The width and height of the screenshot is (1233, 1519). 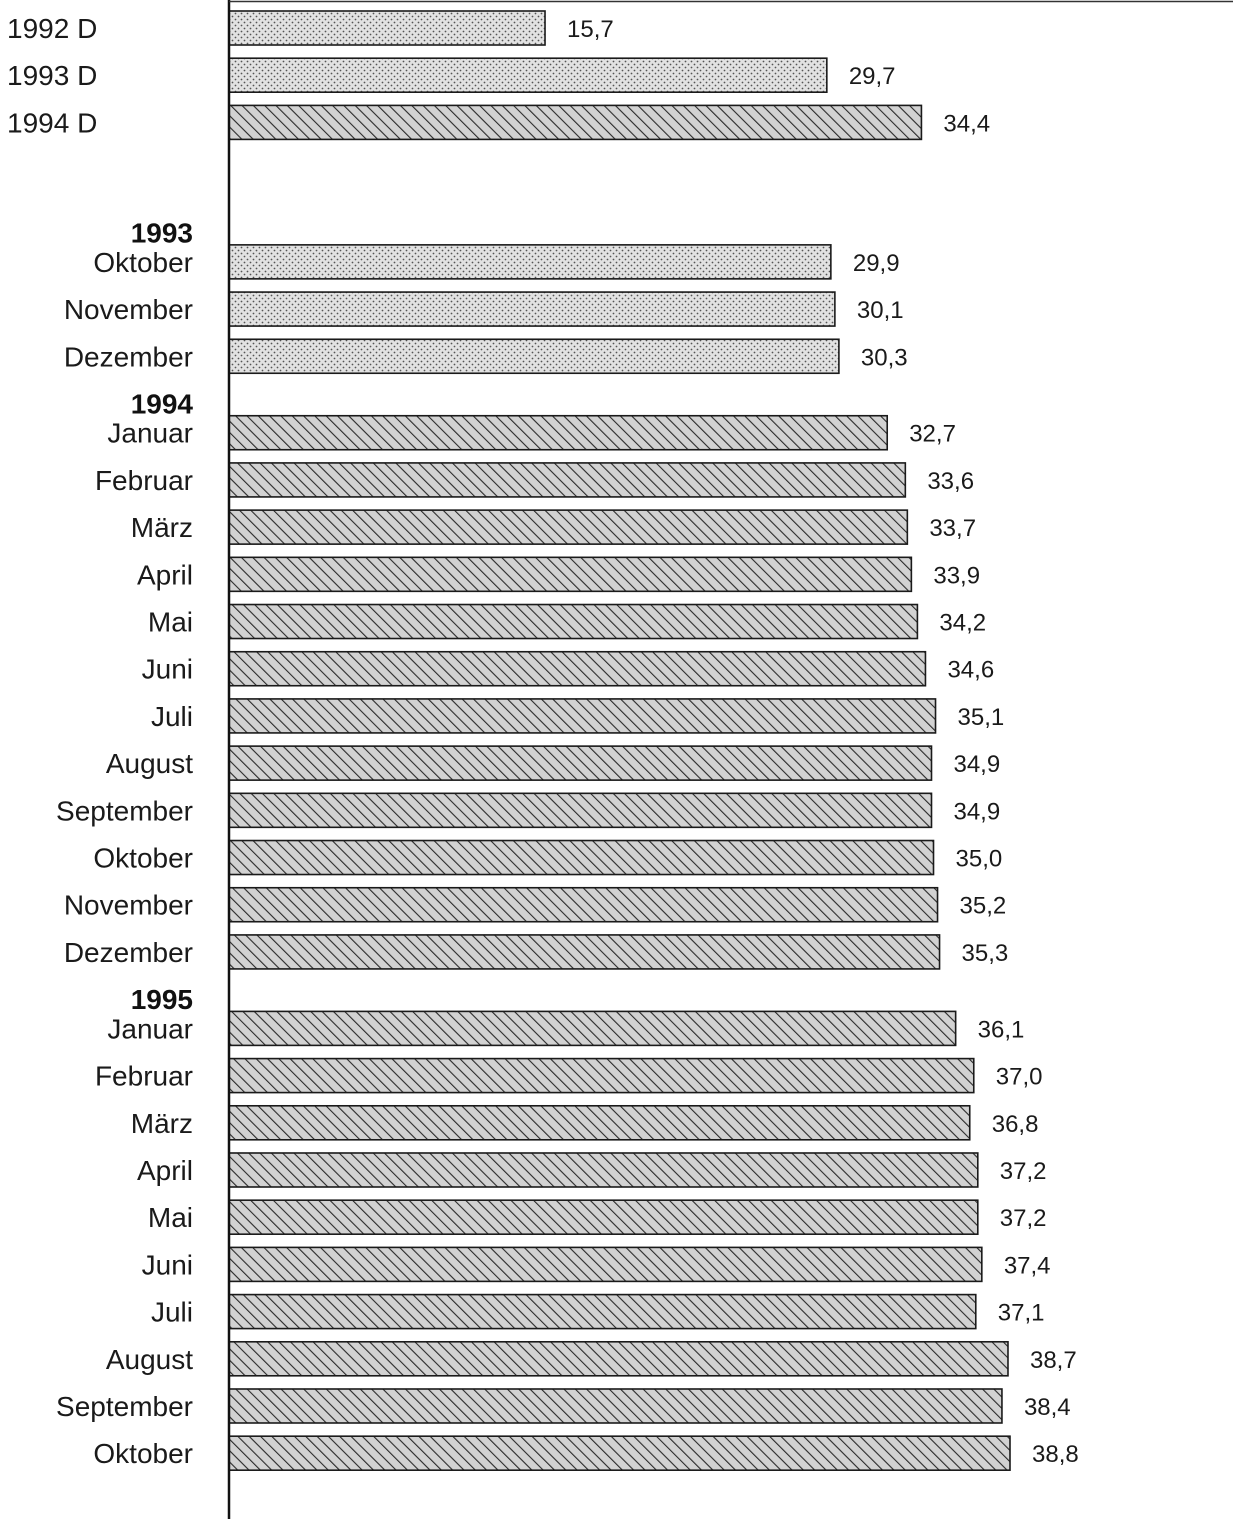 I want to click on value-label: 38,8, so click(x=1055, y=1454).